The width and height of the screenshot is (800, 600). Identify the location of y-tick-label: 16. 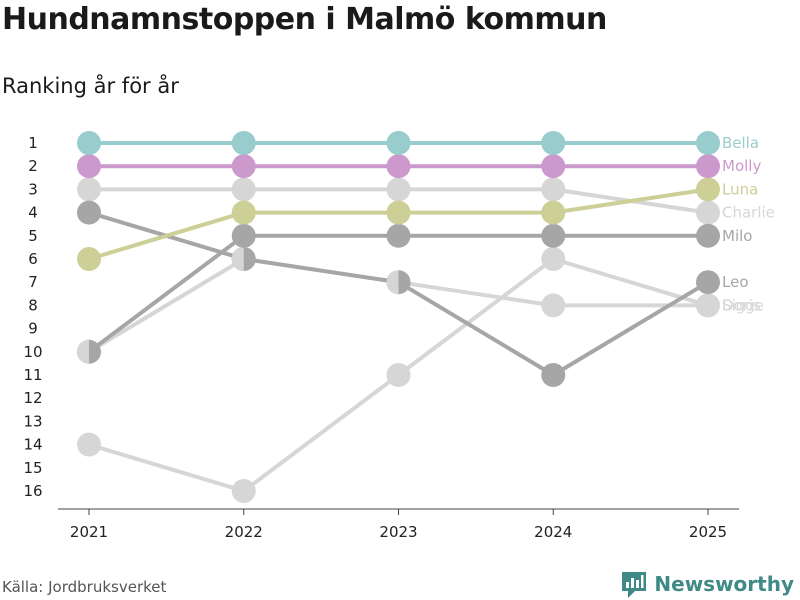
(32, 491).